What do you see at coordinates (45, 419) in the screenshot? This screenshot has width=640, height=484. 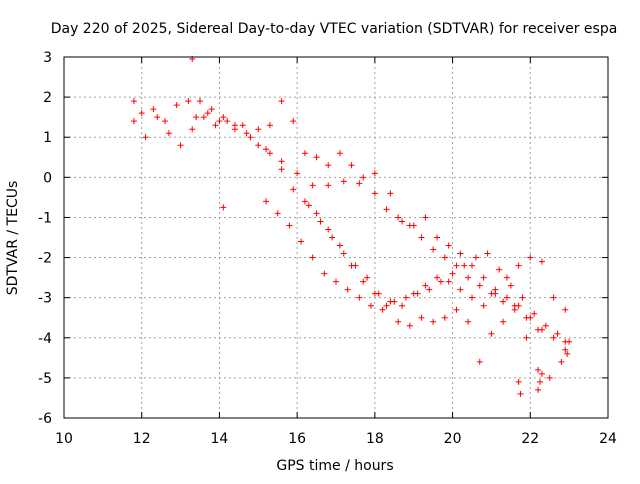 I see `y-tick-label: -6` at bounding box center [45, 419].